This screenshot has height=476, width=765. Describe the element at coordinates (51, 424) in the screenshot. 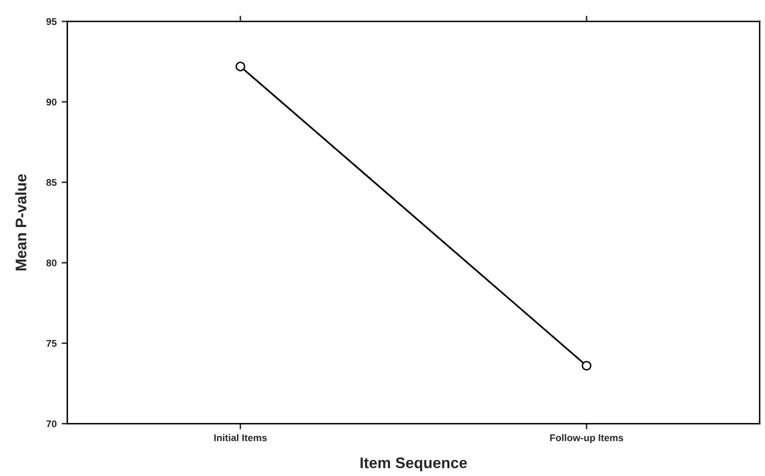

I see `y-tick-label: 70` at that location.